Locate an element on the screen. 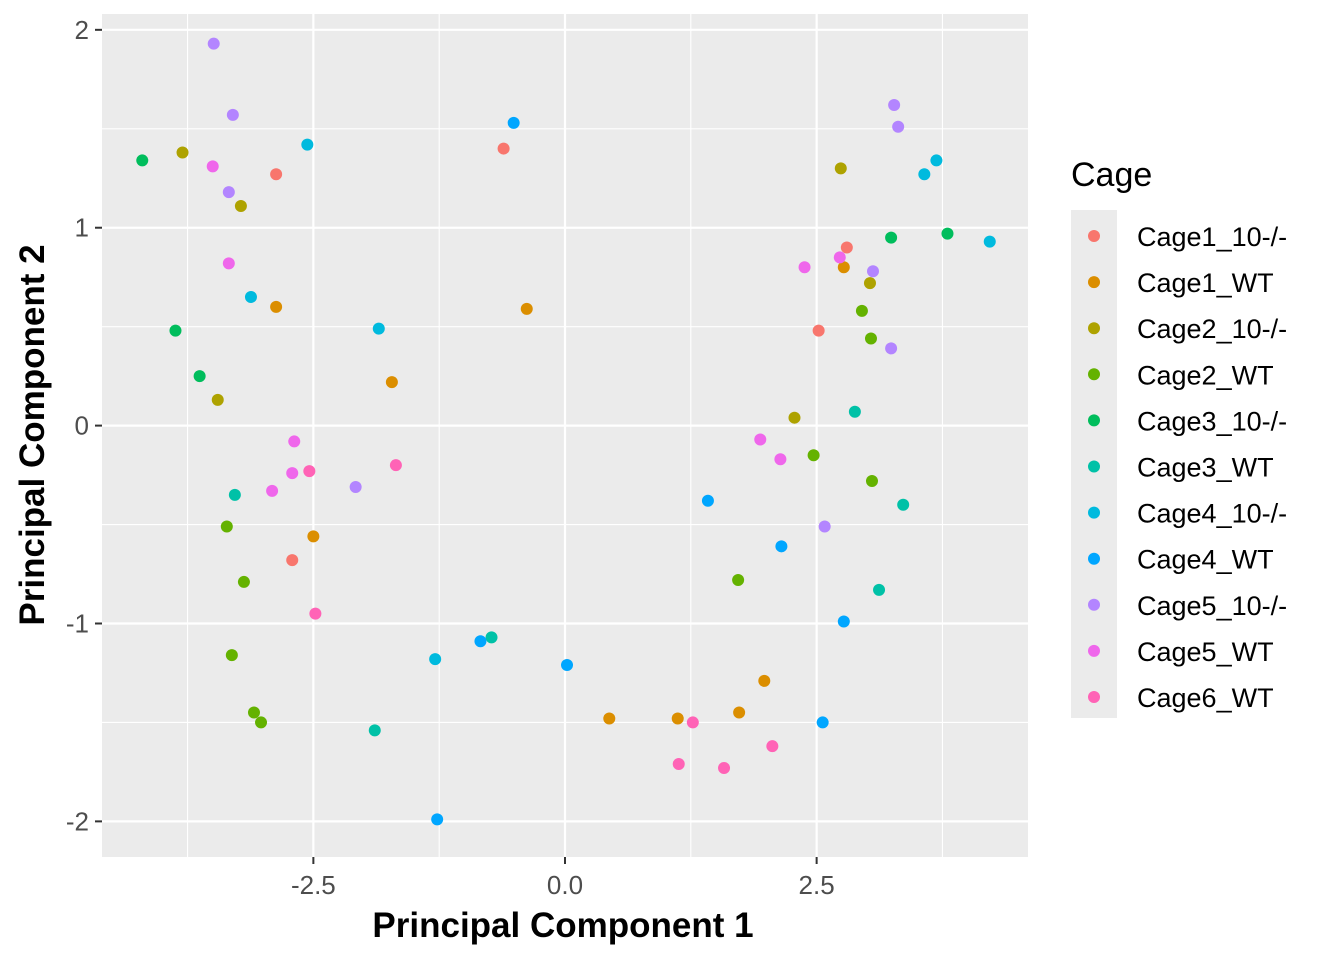  legend-title: Cage is located at coordinates (1111, 175).